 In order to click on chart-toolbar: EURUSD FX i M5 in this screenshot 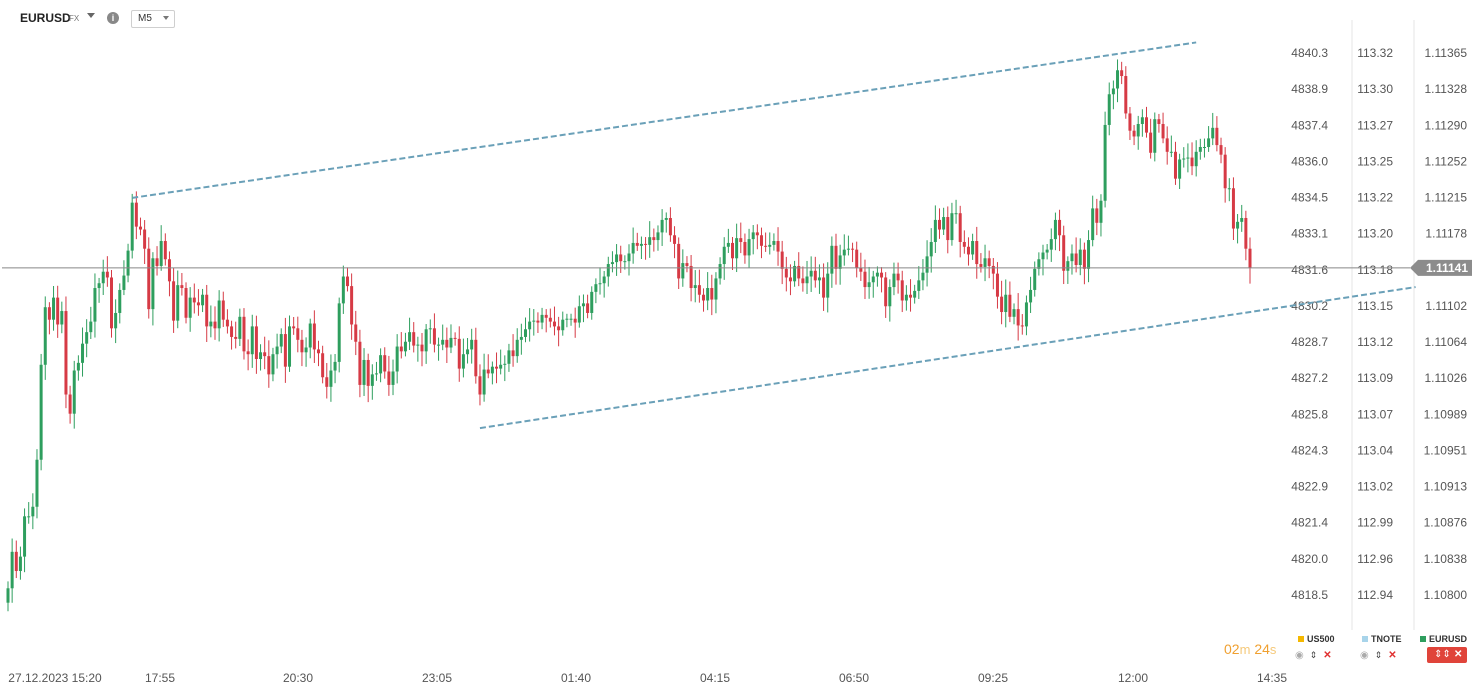, I will do `click(741, 18)`.